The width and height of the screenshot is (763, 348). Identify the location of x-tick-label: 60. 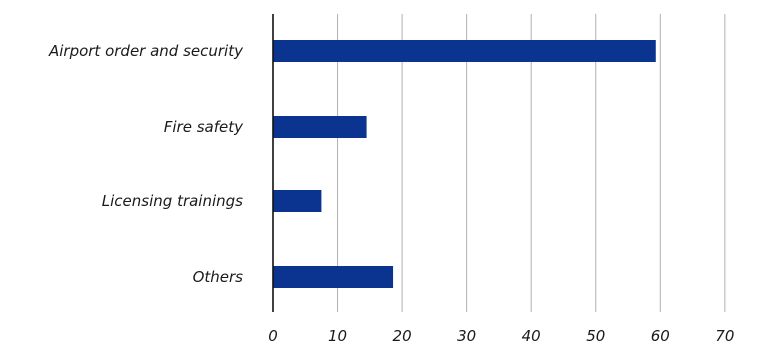
(660, 336).